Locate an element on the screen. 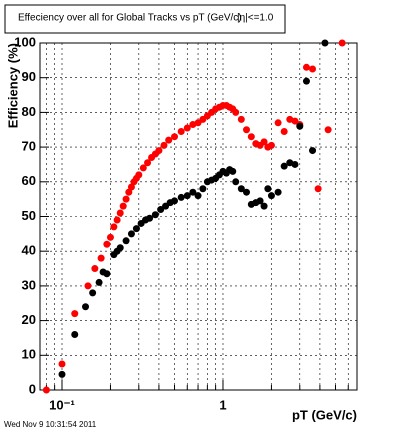 This screenshot has height=433, width=400. y-tick-label: 90 is located at coordinates (29, 76).